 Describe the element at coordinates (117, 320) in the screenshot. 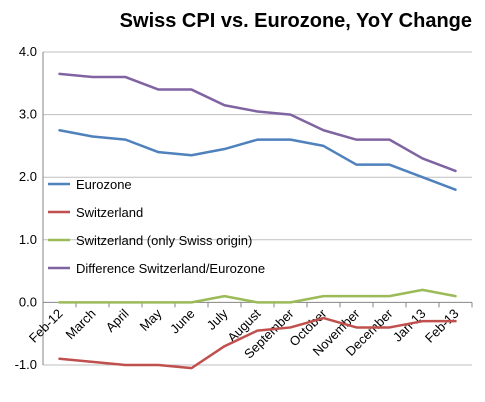

I see `x-tick-label: April` at that location.